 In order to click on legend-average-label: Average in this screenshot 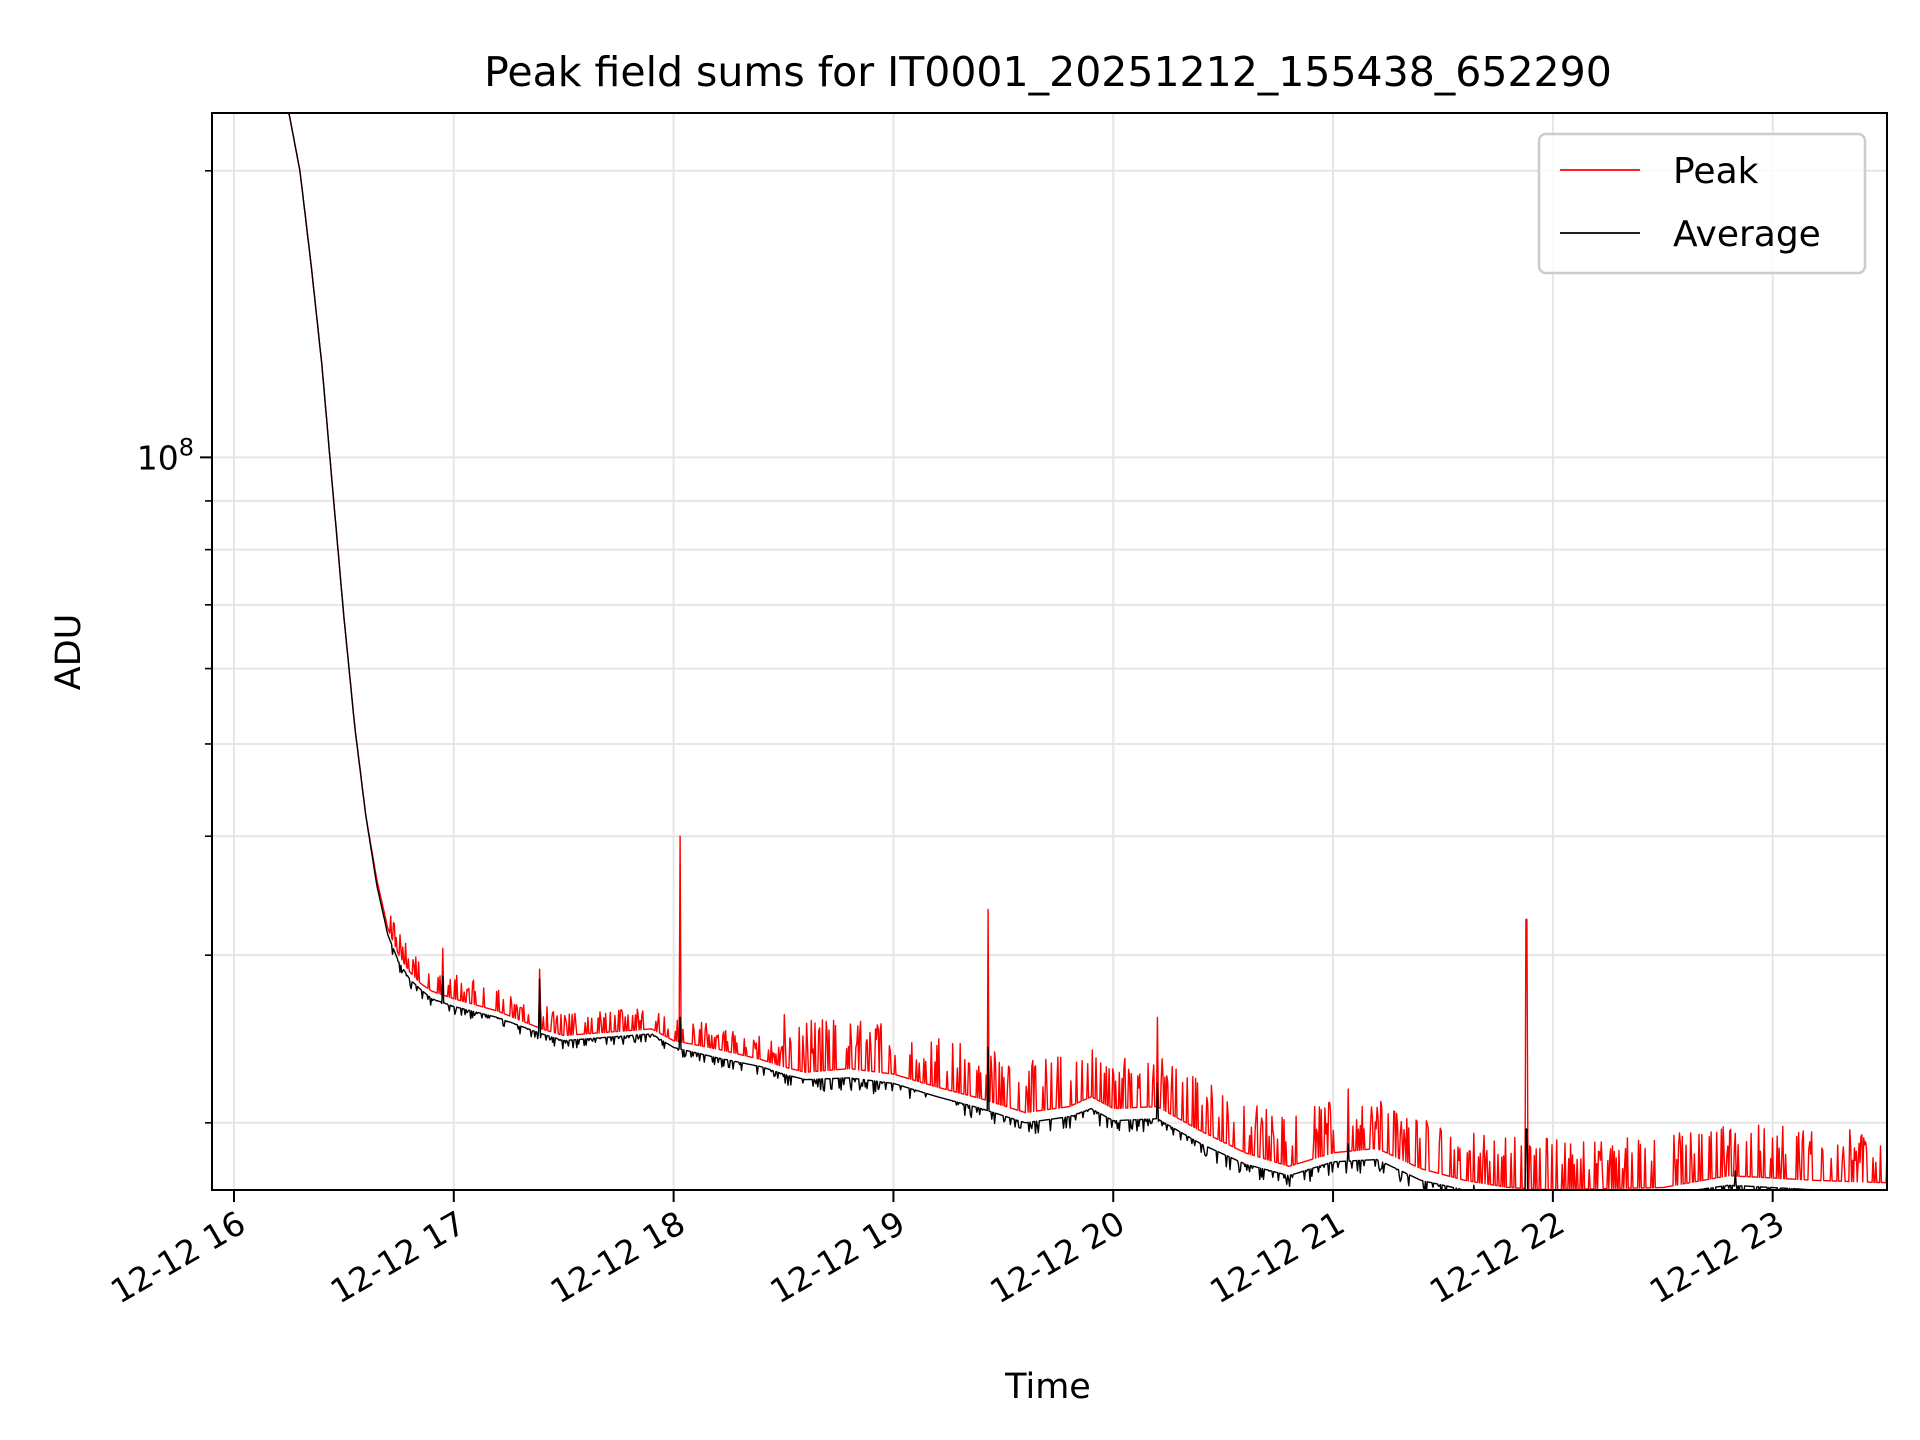, I will do `click(1747, 234)`.